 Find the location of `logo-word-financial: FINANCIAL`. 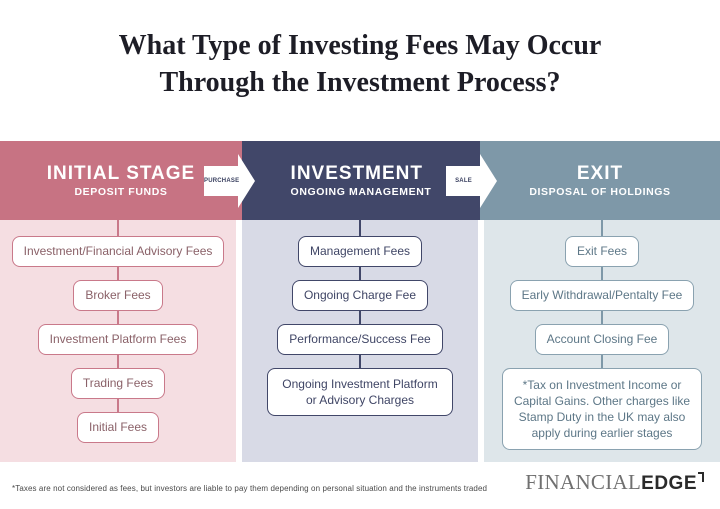

logo-word-financial: FINANCIAL is located at coordinates (583, 482).